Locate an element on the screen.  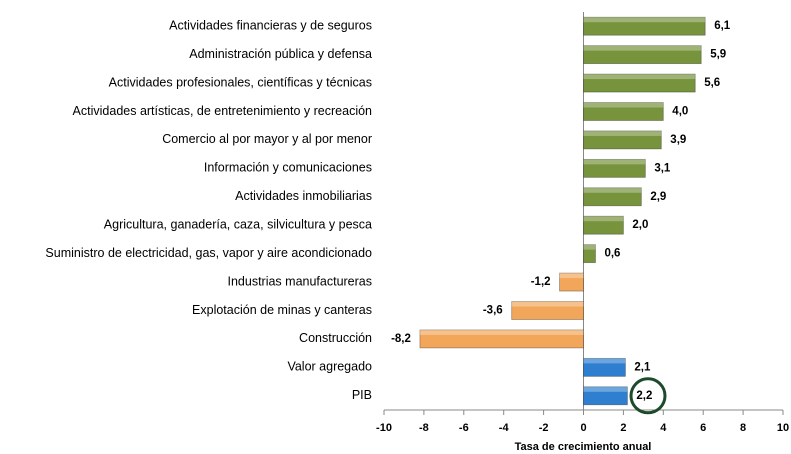
value-label: -3,6 is located at coordinates (493, 311).